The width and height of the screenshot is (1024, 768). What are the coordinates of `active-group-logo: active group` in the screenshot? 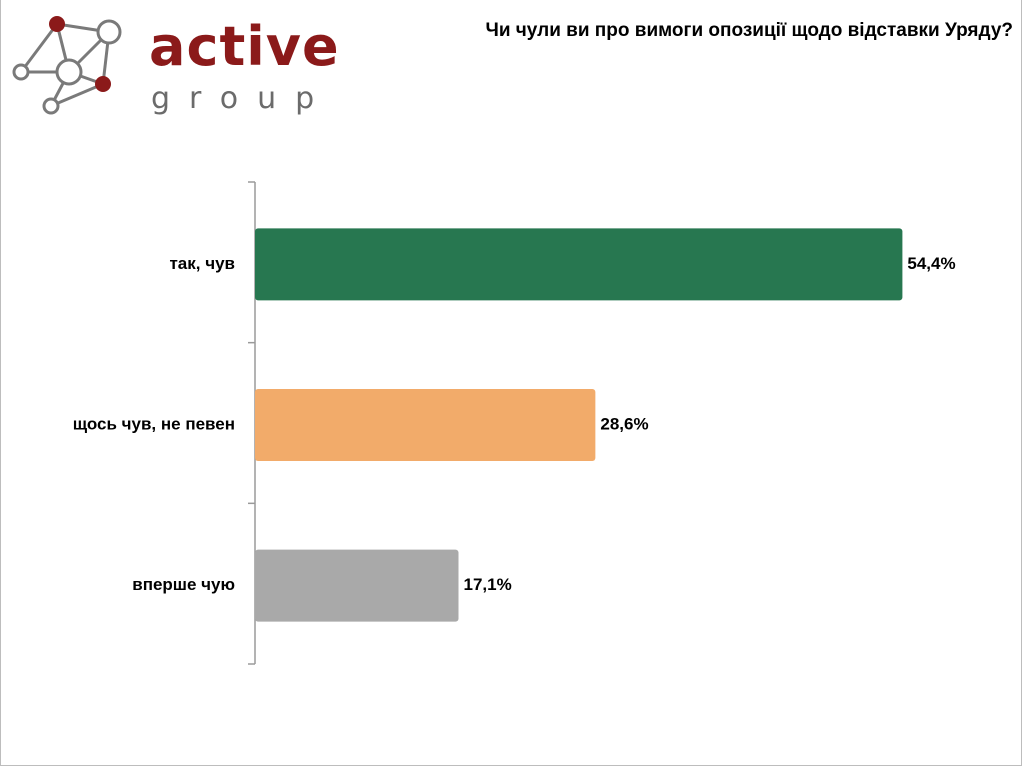 It's located at (174, 65).